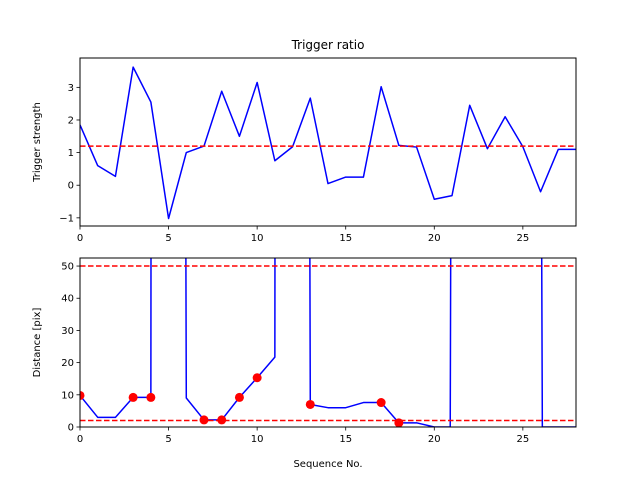 The image size is (640, 480). Describe the element at coordinates (67, 299) in the screenshot. I see `bottom-y-tick-label: 40` at that location.